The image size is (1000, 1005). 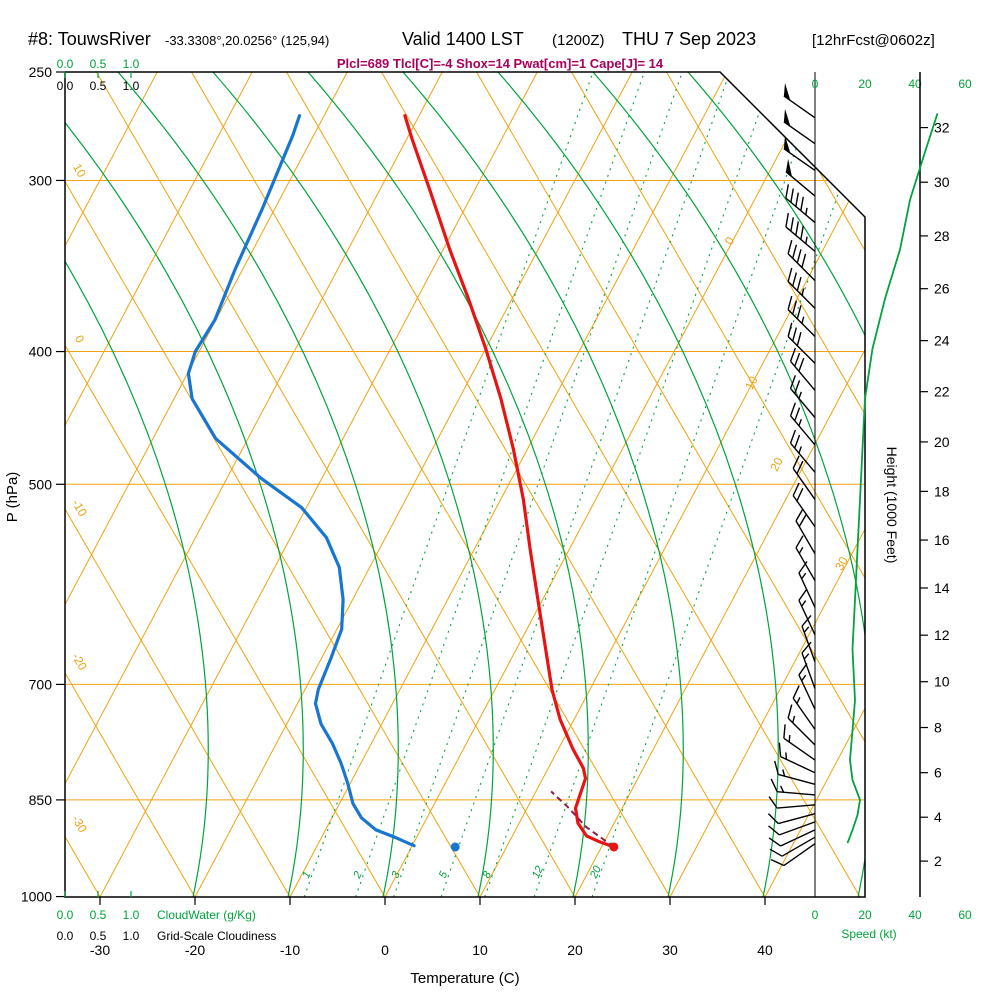 I want to click on height-tick-label: 2, so click(x=938, y=861).